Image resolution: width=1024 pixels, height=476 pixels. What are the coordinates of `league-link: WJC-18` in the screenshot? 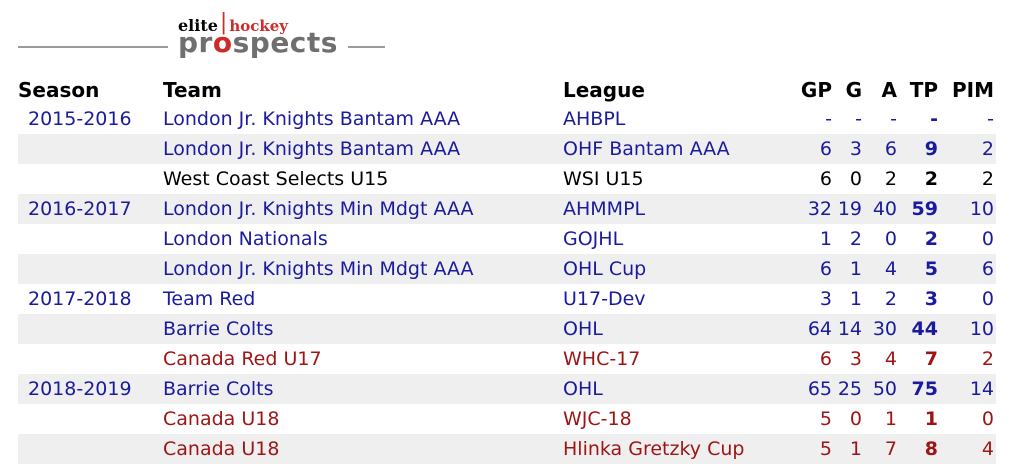 It's located at (597, 419).